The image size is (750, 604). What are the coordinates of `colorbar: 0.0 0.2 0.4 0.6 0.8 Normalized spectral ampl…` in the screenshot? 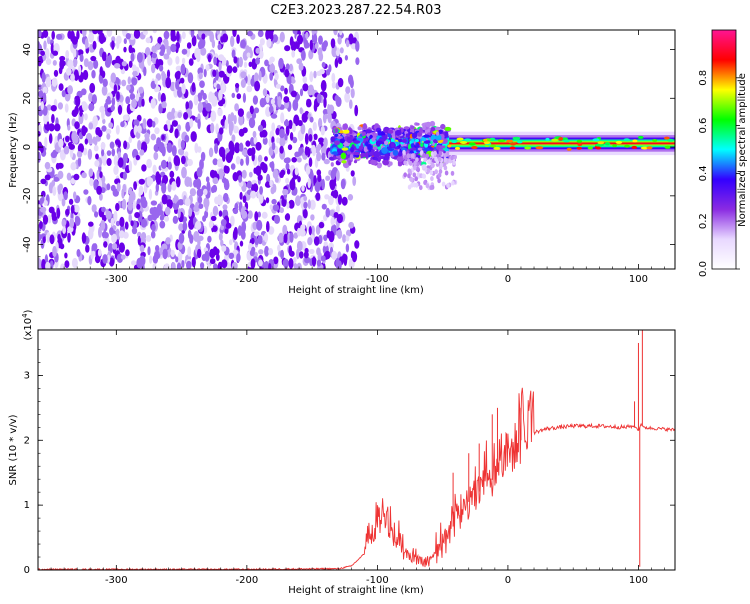 It's located at (723, 153).